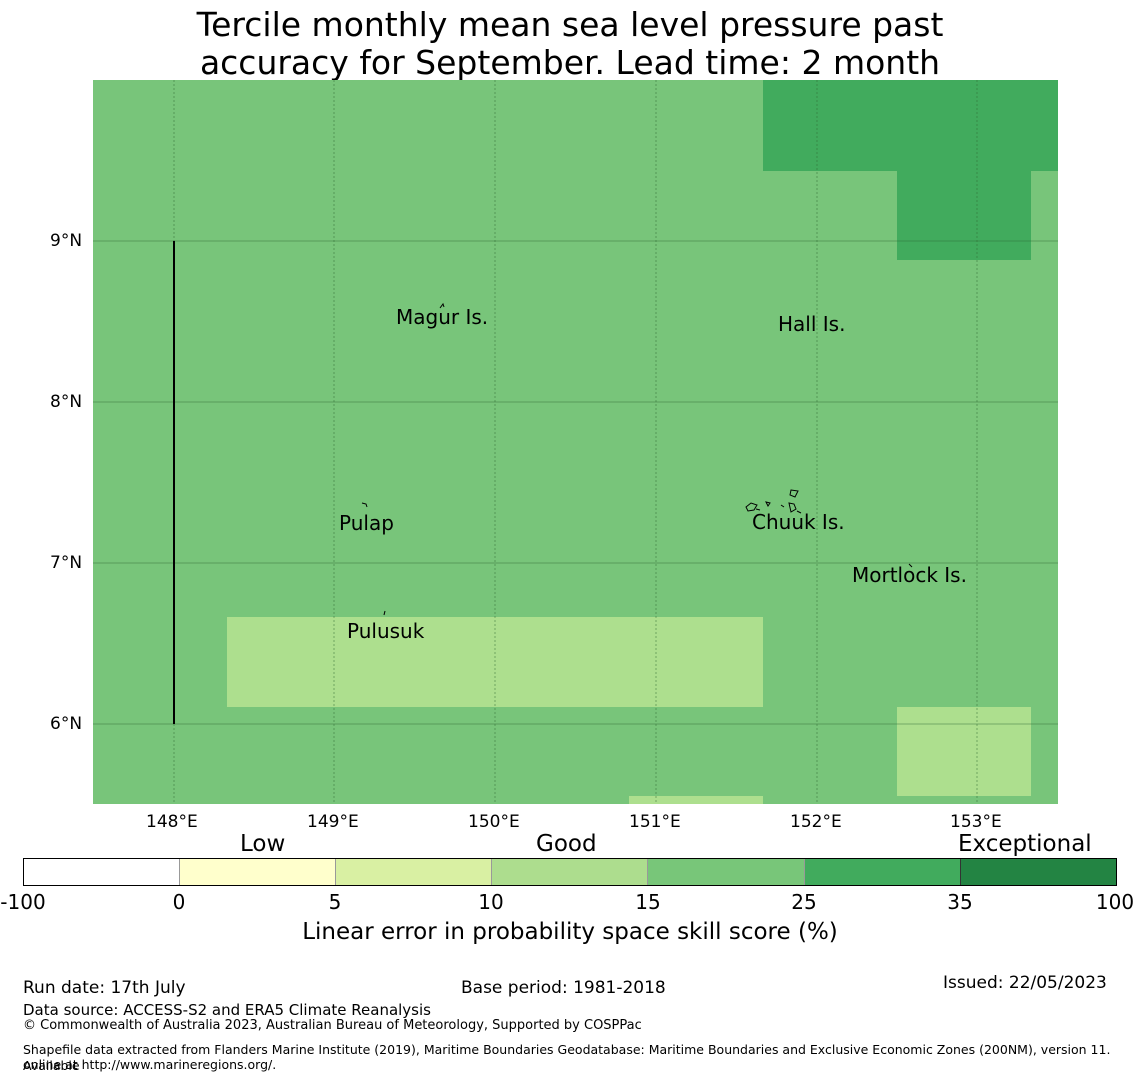 The height and width of the screenshot is (1080, 1140). I want to click on island-mortlock, so click(910, 565).